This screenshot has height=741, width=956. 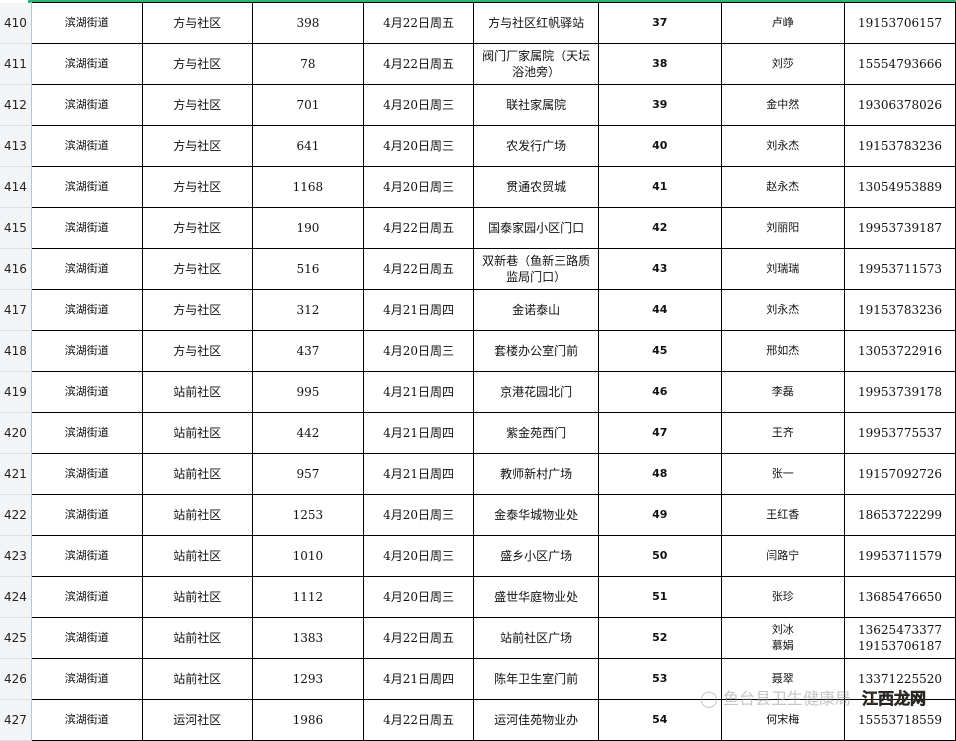 I want to click on cell-contact: 王红香, so click(x=783, y=515).